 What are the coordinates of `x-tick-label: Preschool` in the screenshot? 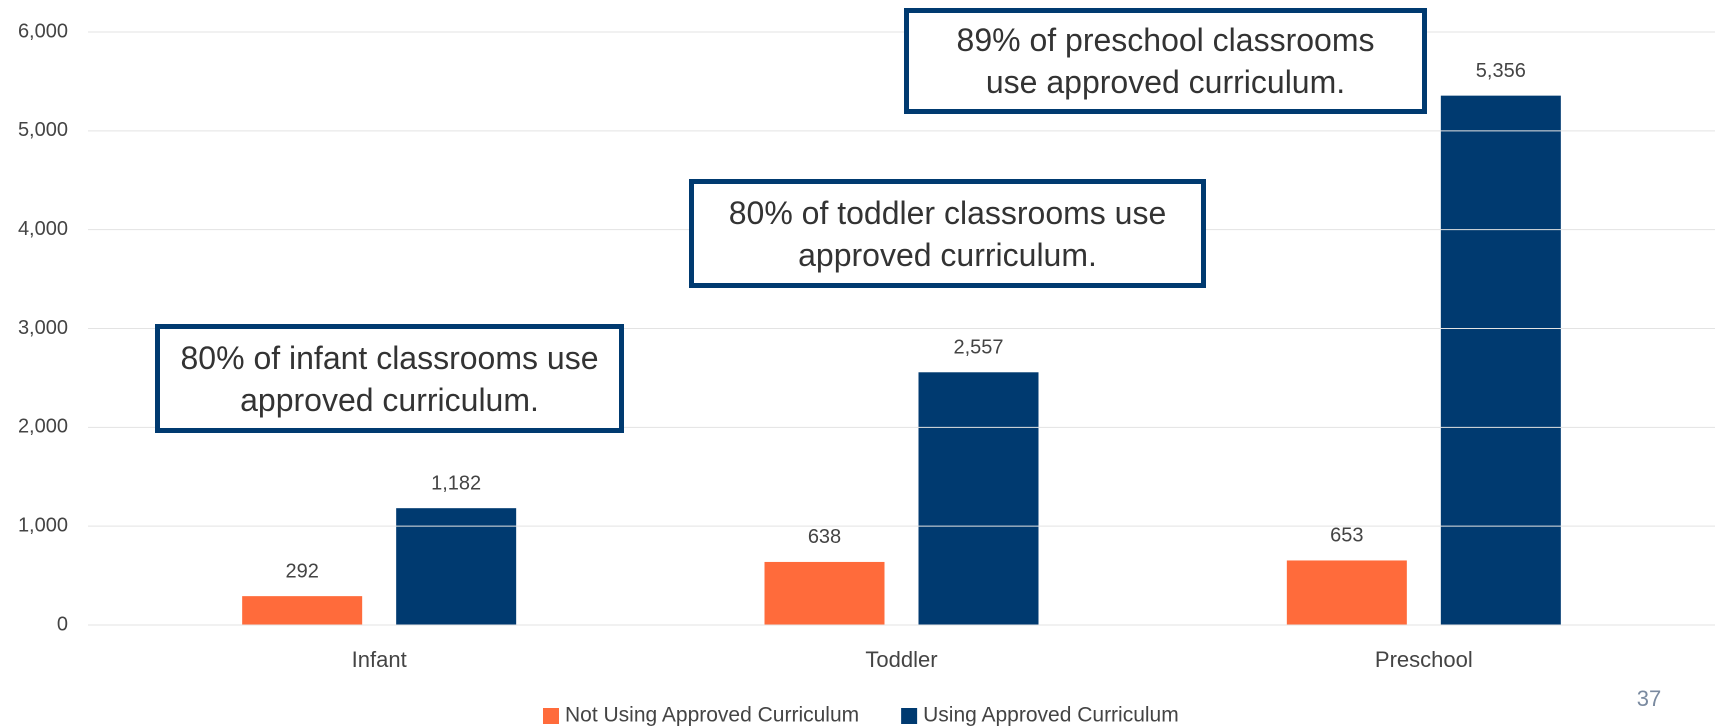 It's located at (1424, 659).